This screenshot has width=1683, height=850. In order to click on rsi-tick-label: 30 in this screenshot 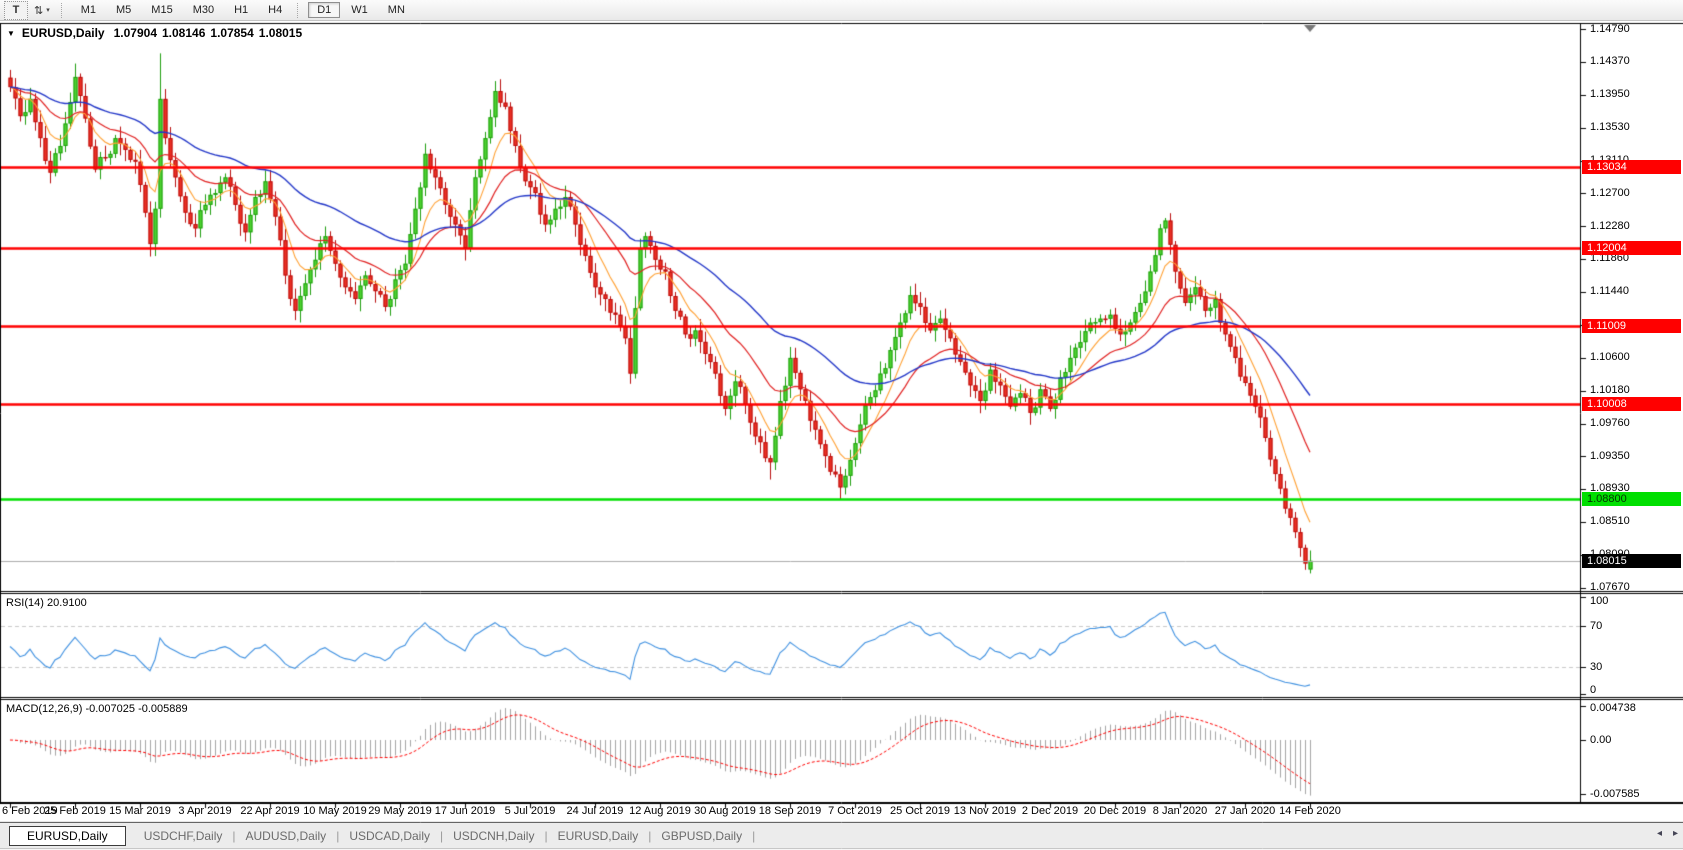, I will do `click(1596, 666)`.